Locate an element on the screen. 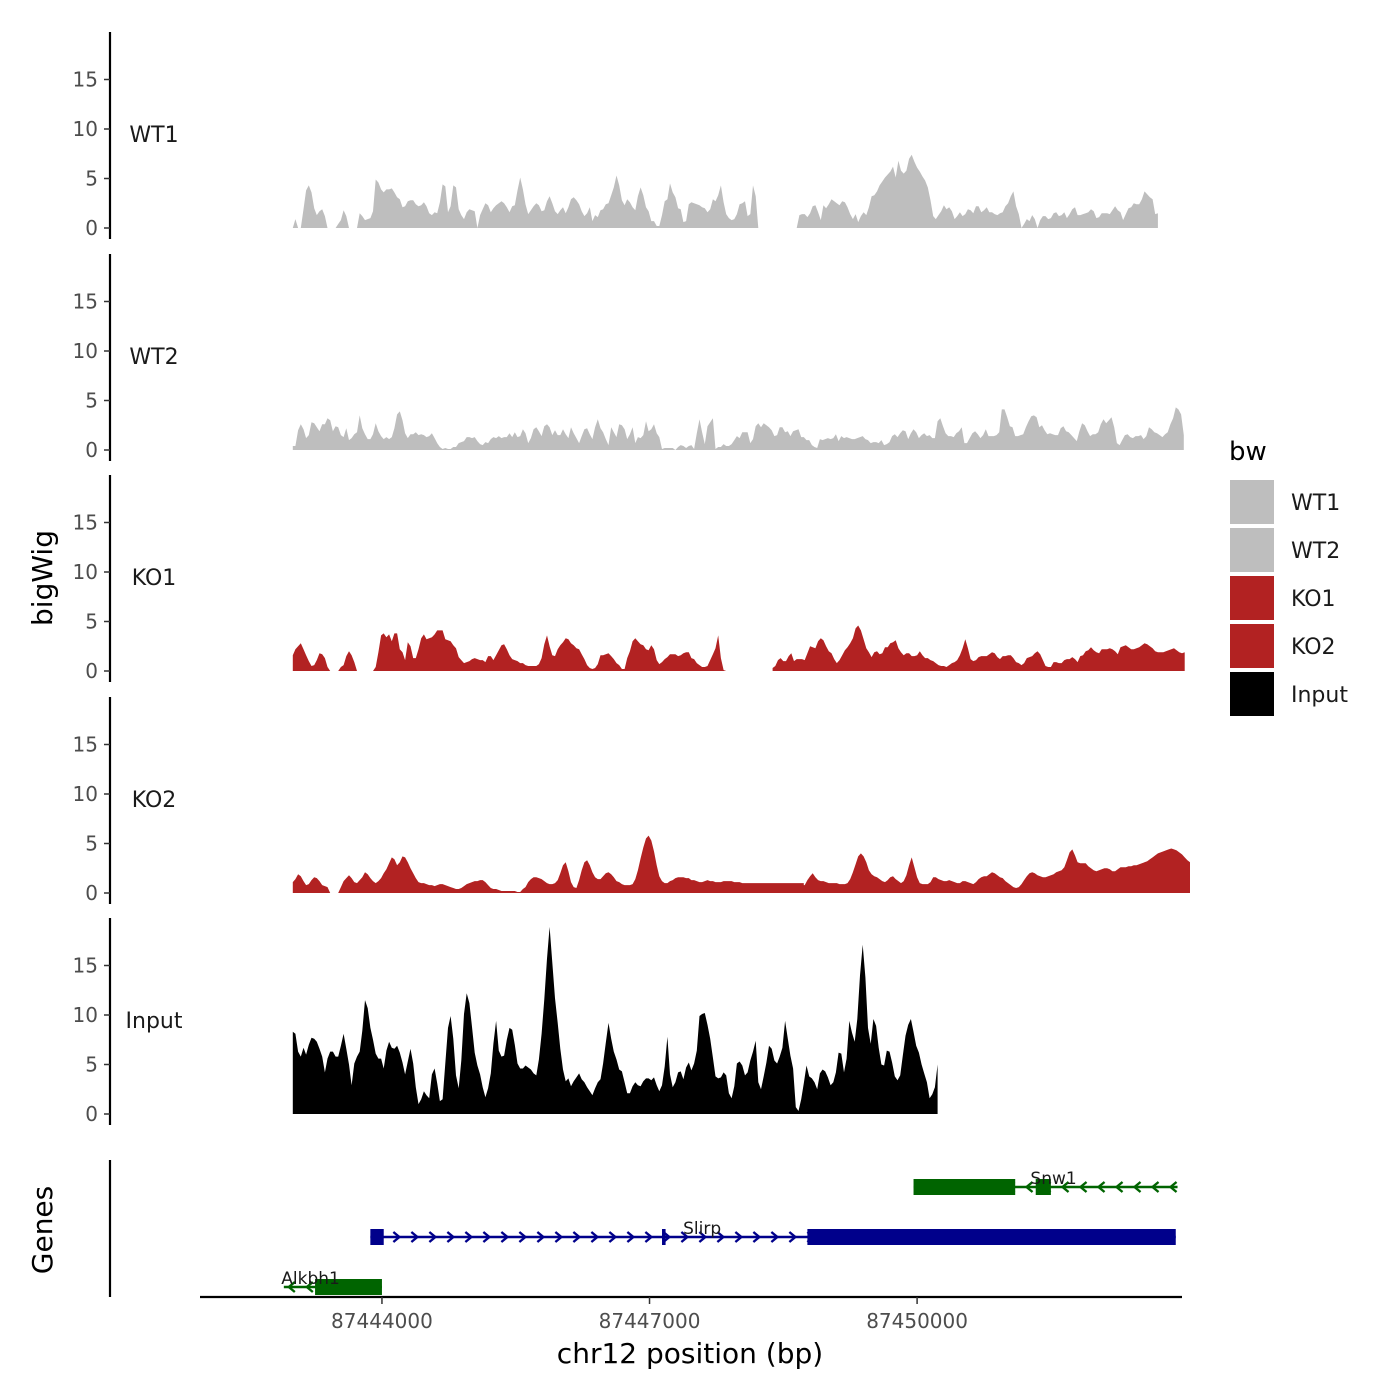 The height and width of the screenshot is (1400, 1400). gene-label: Slirp is located at coordinates (702, 1229).